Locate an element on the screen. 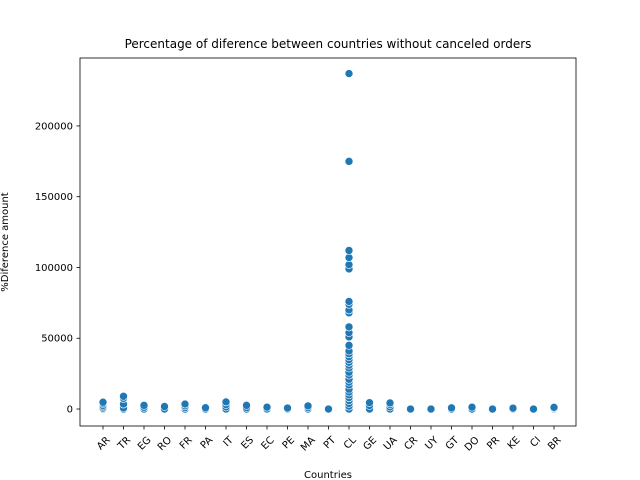  x-tick-label: PR is located at coordinates (493, 443).